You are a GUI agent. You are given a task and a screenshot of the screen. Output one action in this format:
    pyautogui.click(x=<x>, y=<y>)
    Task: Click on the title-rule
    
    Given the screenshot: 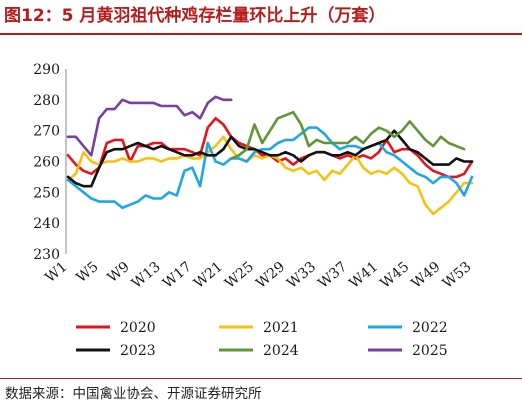 What is the action you would take?
    pyautogui.click(x=261, y=34)
    